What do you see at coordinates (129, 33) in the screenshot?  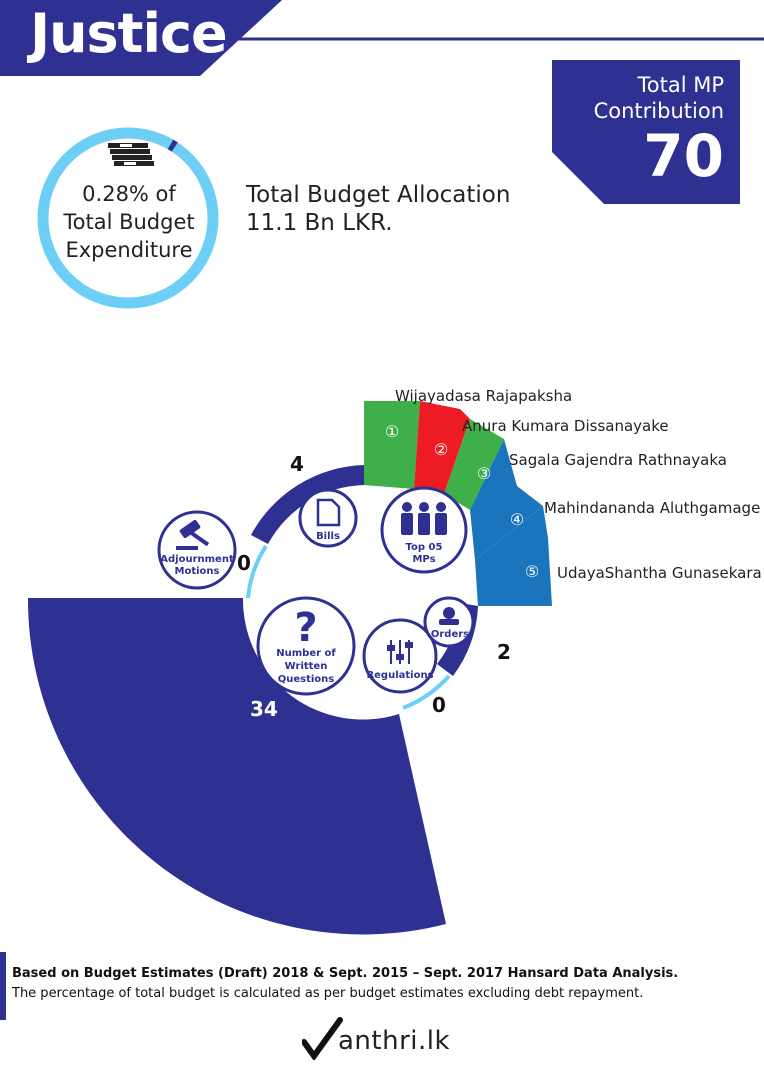 I see `page-title: Justice` at bounding box center [129, 33].